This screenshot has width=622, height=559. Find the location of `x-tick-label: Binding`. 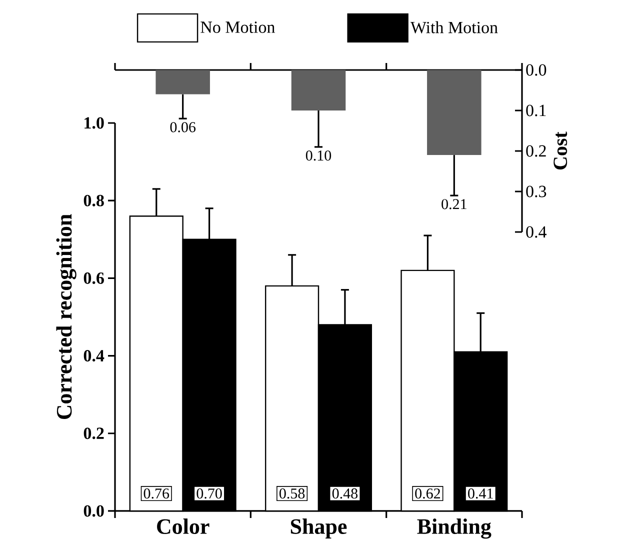

x-tick-label: Binding is located at coordinates (454, 528).